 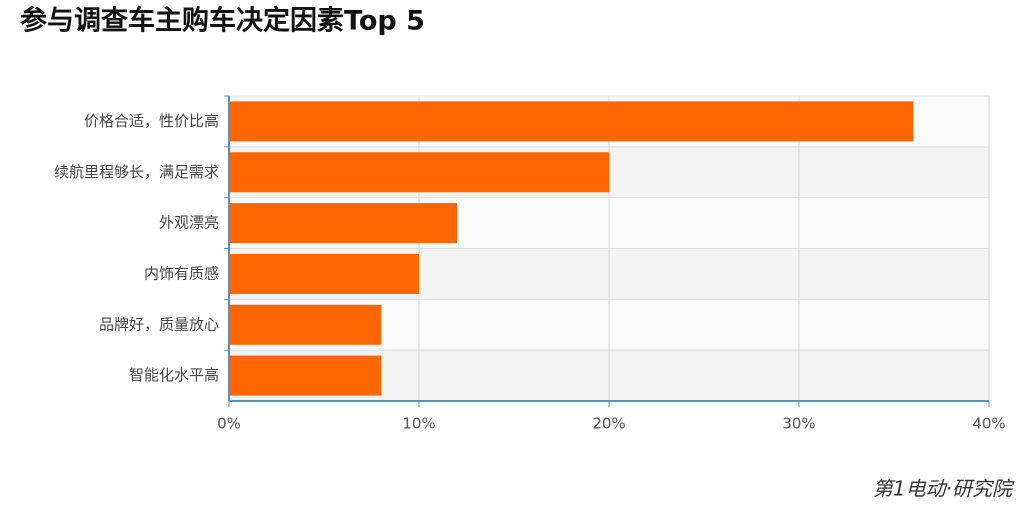 I want to click on x-tick-label: 10%, so click(x=418, y=424).